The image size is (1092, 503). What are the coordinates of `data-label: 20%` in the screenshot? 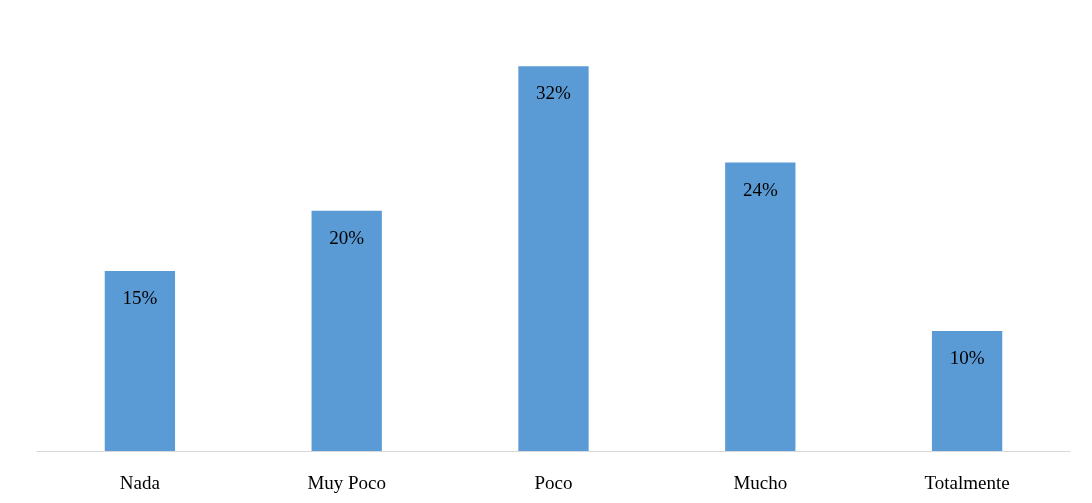 It's located at (347, 237).